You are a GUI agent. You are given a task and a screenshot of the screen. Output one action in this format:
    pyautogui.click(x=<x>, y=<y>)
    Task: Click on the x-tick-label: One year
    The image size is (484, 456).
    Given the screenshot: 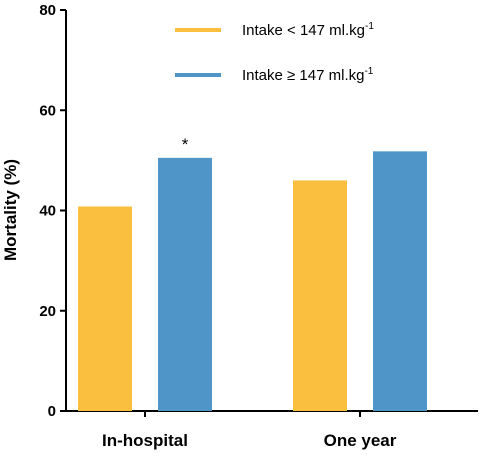 What is the action you would take?
    pyautogui.click(x=360, y=440)
    